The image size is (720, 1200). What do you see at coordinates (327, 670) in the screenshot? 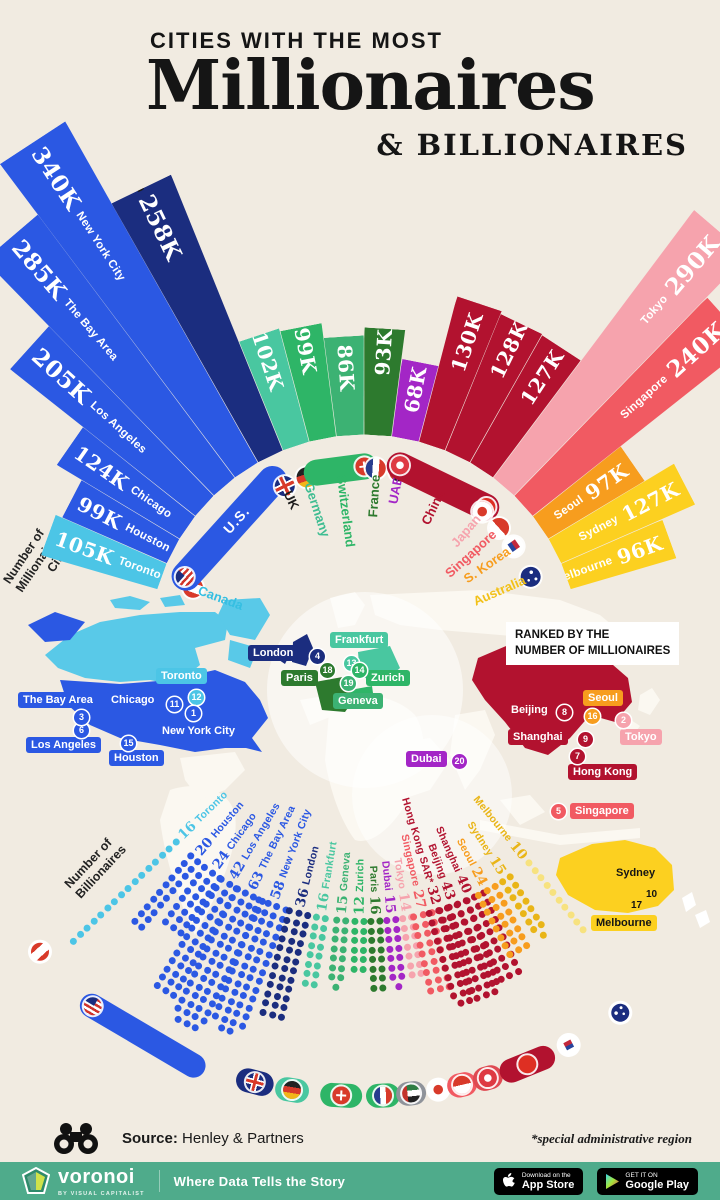
I see `map-rank-badge: 18` at bounding box center [327, 670].